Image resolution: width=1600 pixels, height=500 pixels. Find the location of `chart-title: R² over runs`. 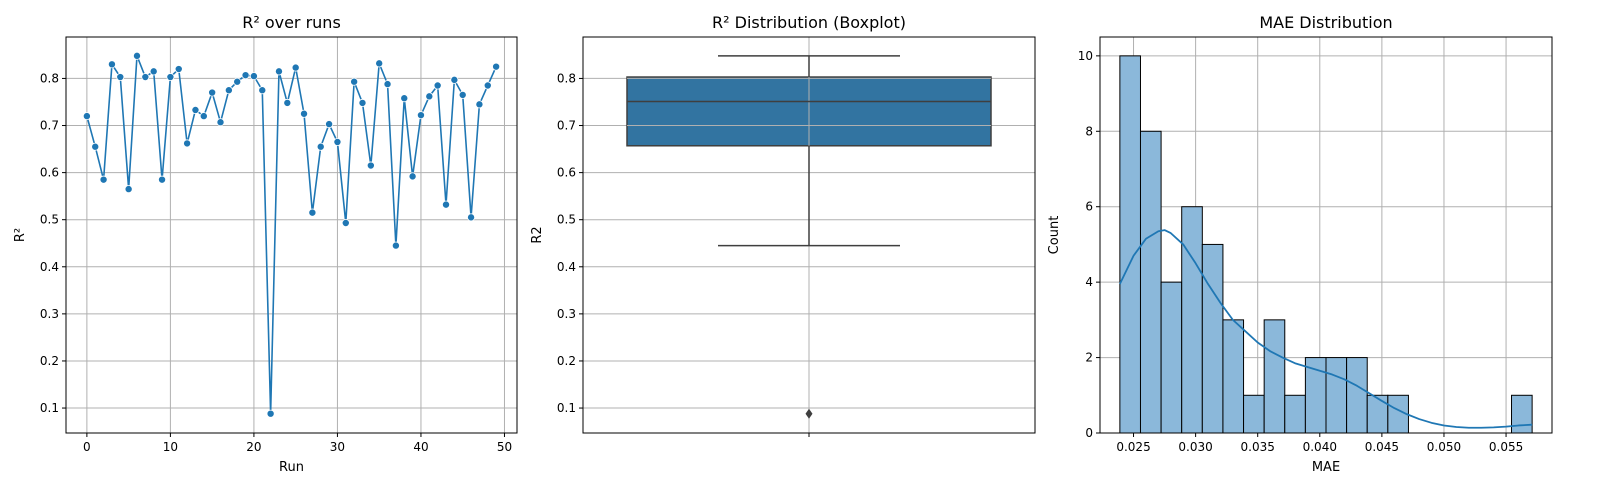

chart-title: R² over runs is located at coordinates (291, 22).